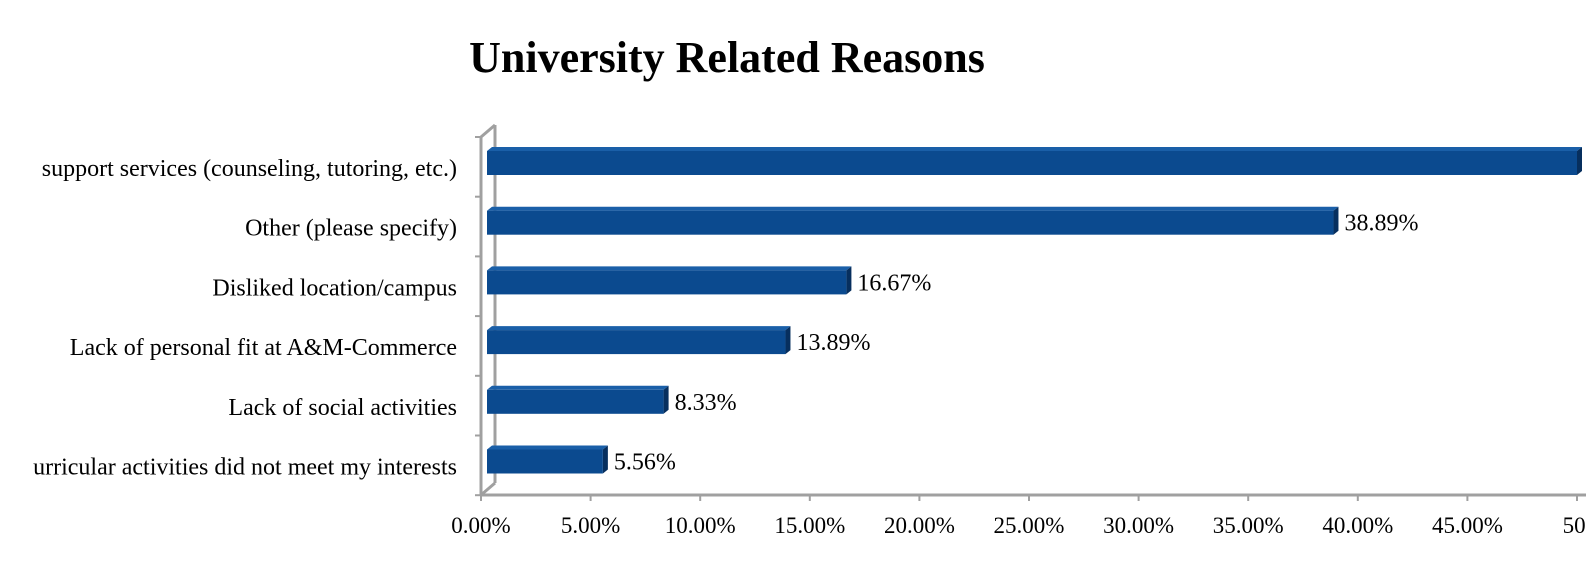  Describe the element at coordinates (700, 525) in the screenshot. I see `x-tick-label: 10.00%` at that location.